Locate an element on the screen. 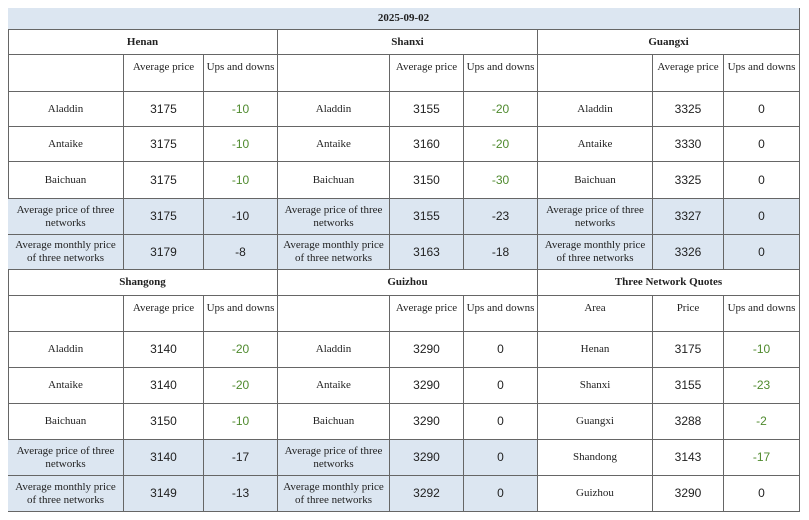 Image resolution: width=809 pixels, height=520 pixels. price: 3160 is located at coordinates (427, 144).